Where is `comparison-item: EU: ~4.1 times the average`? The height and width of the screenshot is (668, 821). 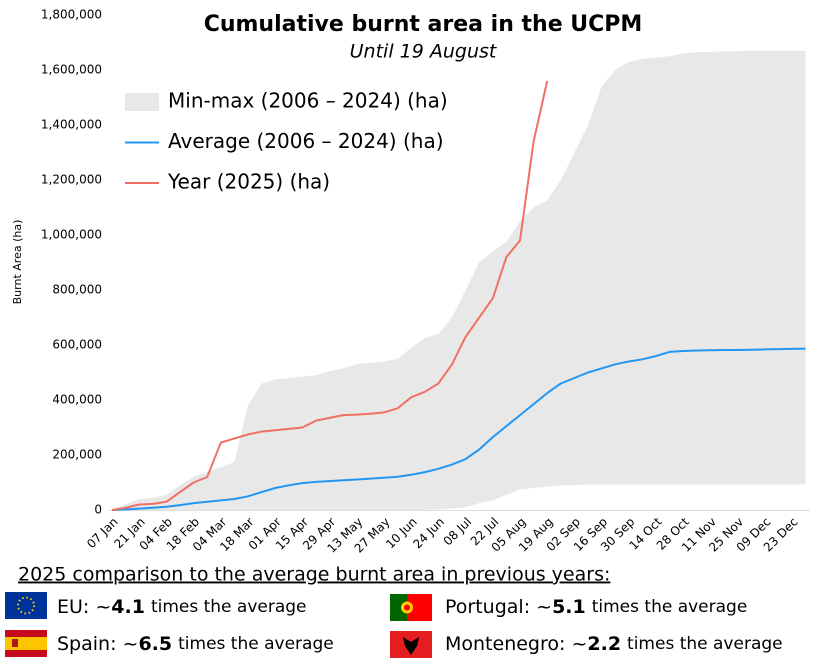 comparison-item: EU: ~4.1 times the average is located at coordinates (182, 607).